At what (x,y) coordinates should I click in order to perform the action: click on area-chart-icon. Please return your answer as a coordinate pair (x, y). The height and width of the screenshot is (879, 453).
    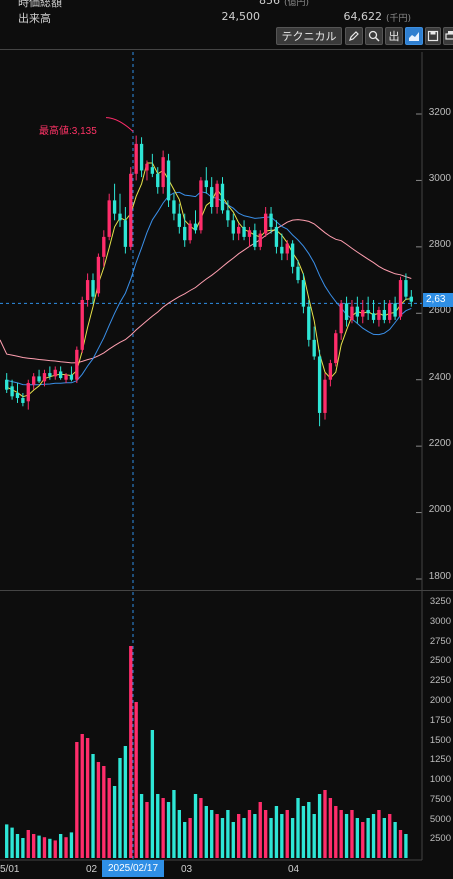
    Looking at the image, I should click on (414, 36).